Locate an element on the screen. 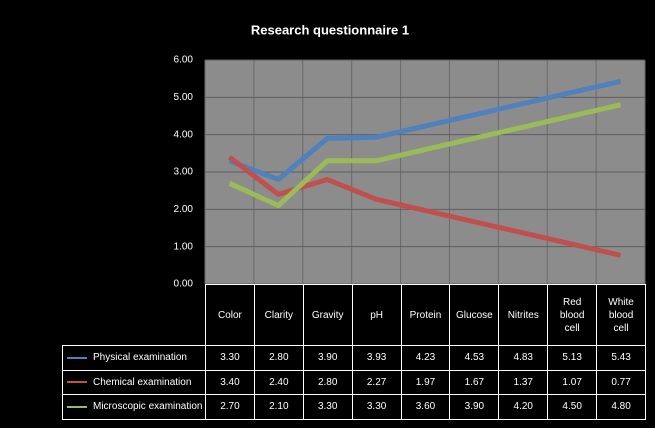 This screenshot has width=655, height=428. legend-label: Physical examination is located at coordinates (140, 358).